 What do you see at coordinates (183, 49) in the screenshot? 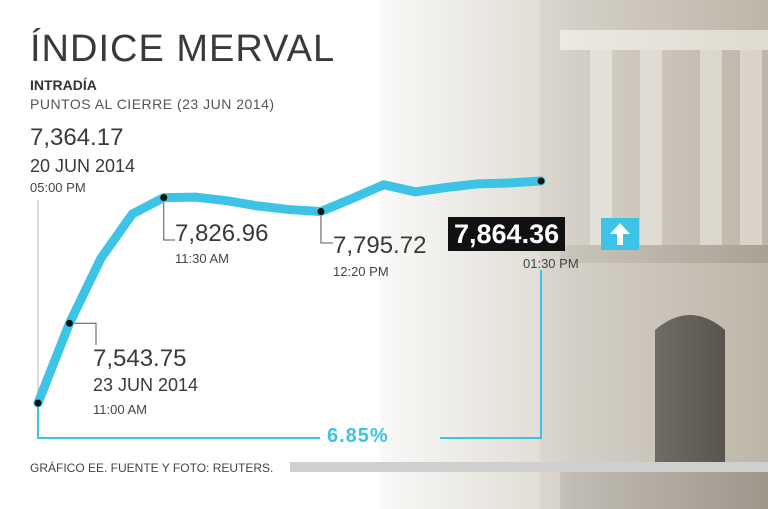
I see `chart-title: ÍNDICE MERVAL` at bounding box center [183, 49].